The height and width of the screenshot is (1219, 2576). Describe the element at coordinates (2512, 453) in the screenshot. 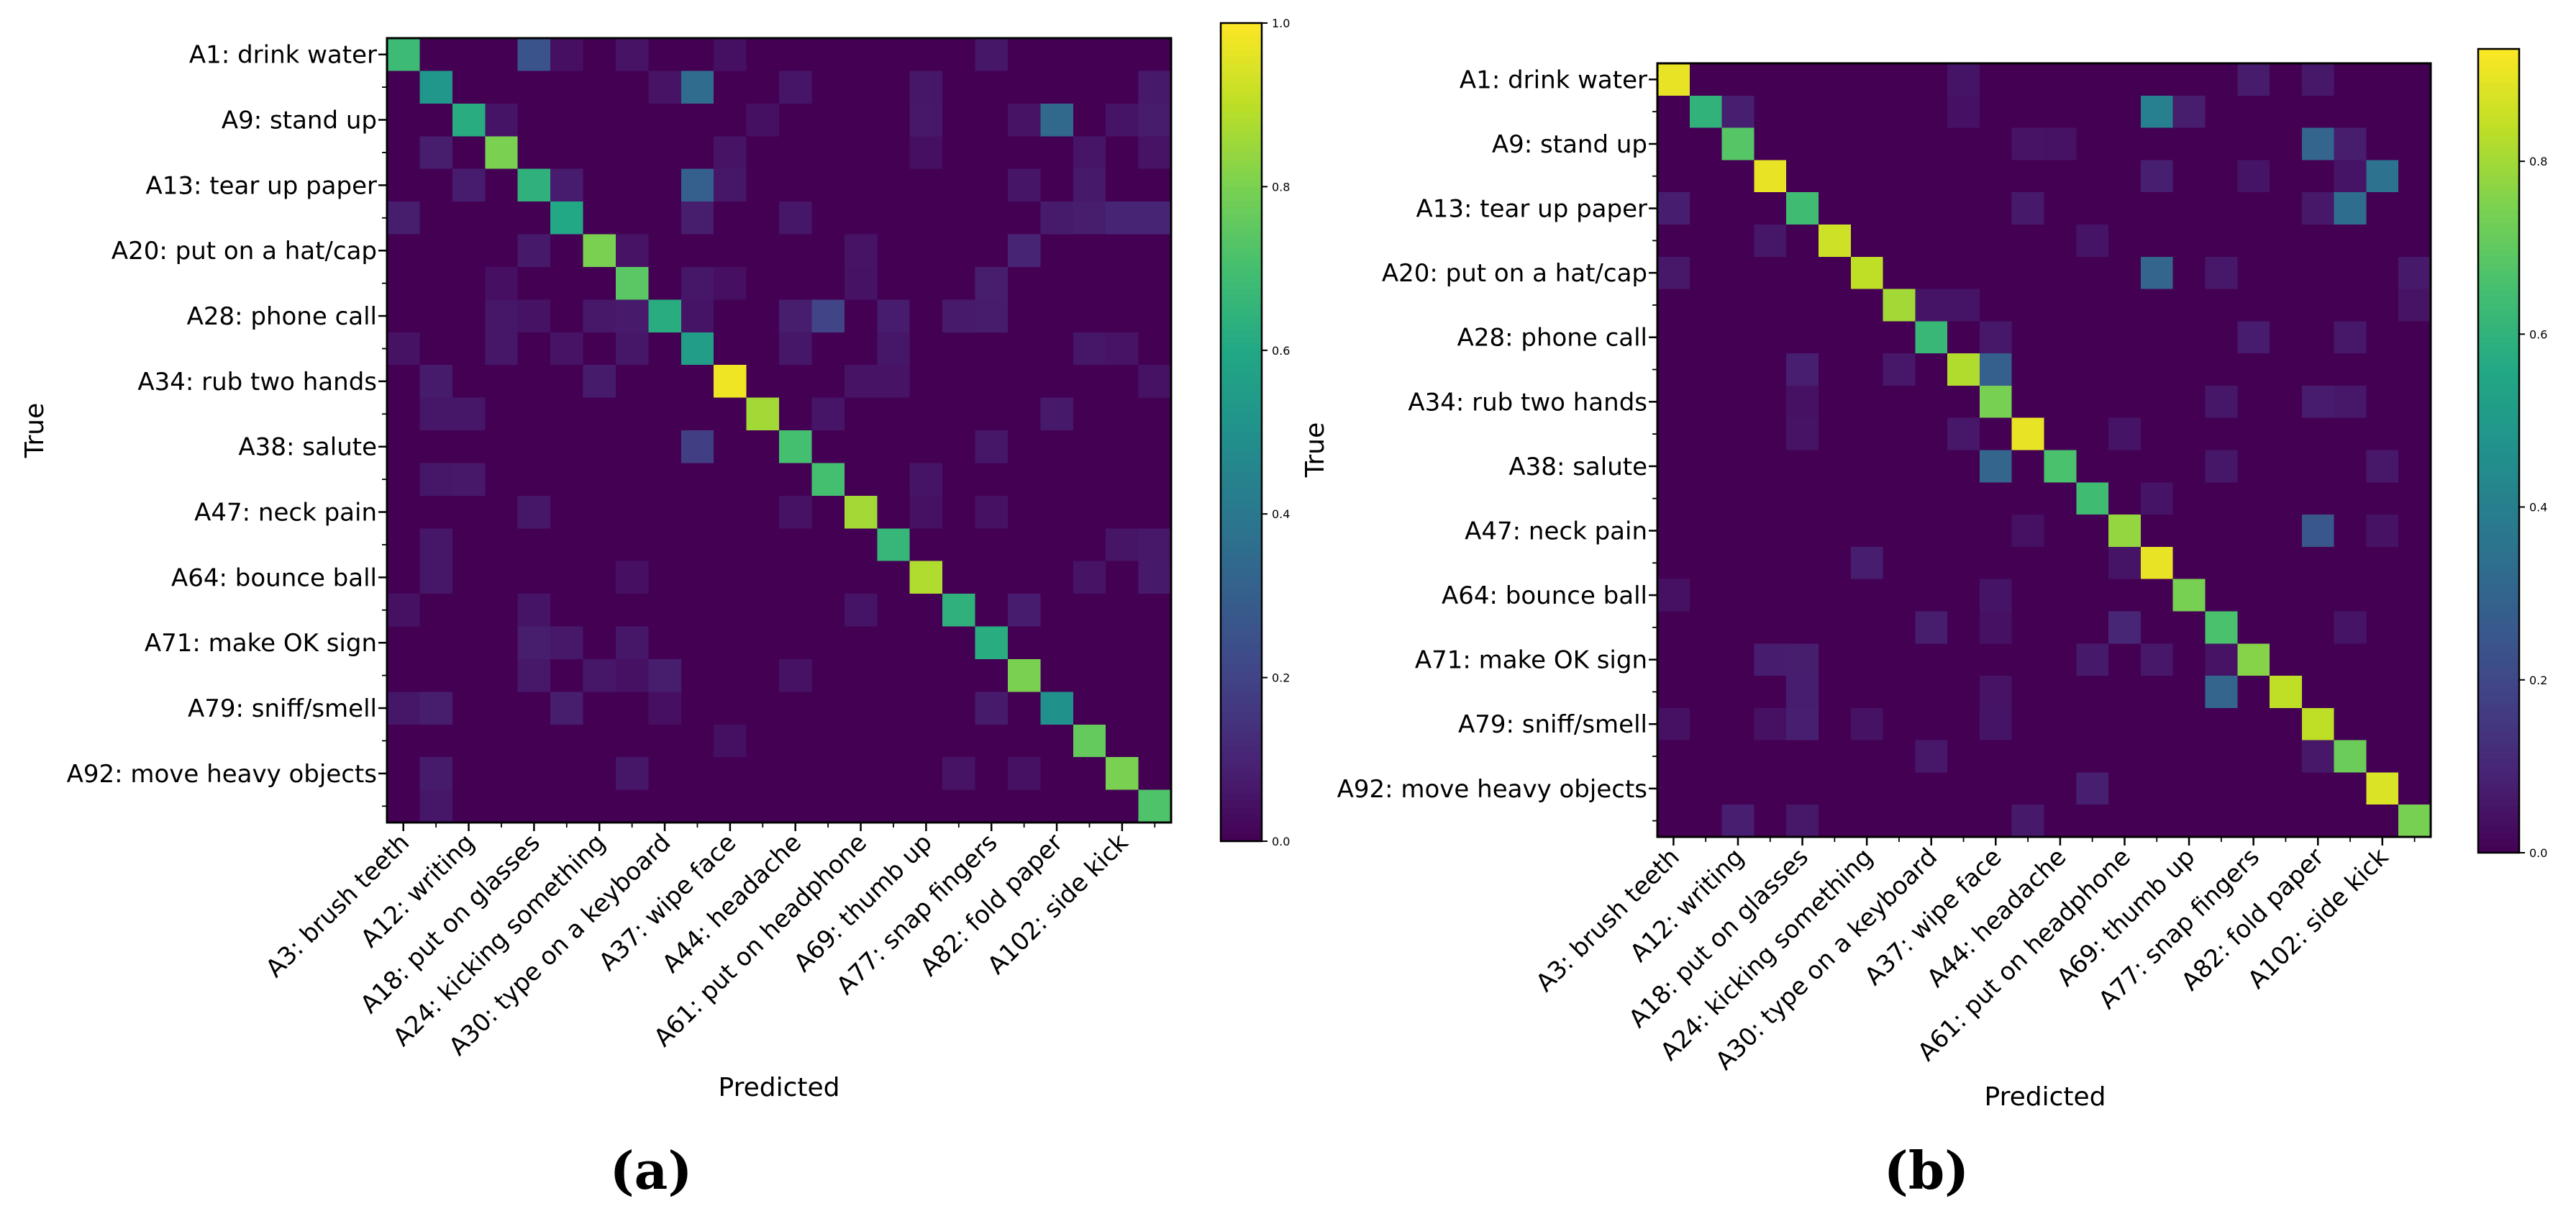

I see `colorbar-b: 0.0 0.2 0.4 0.6 0.8` at that location.